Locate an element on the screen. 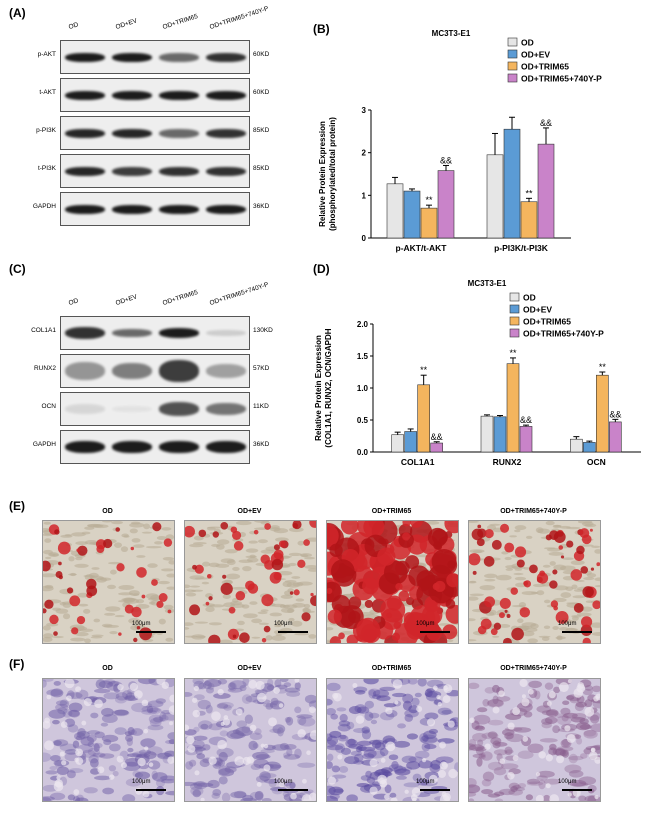 The image size is (659, 821). bar is located at coordinates (410, 442).